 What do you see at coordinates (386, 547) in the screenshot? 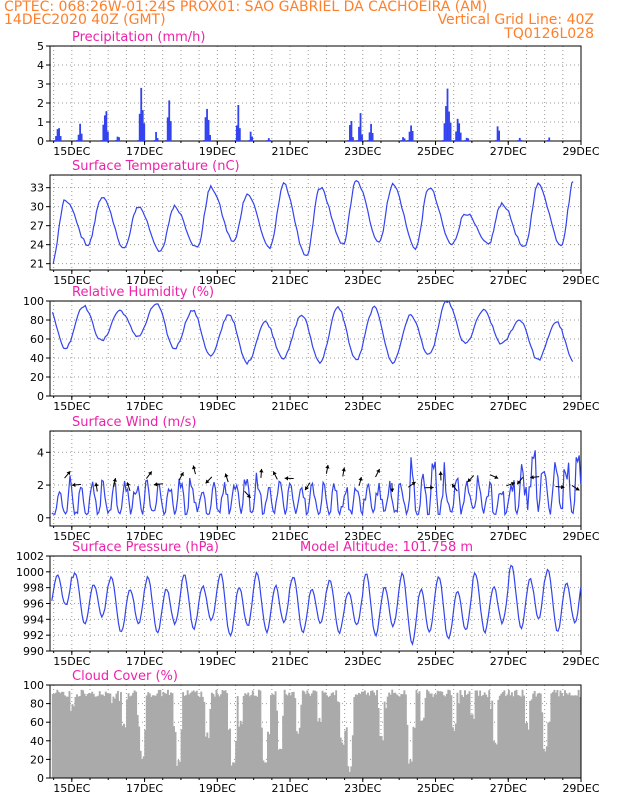
I see `panel-annotation: Model Altitude: 101.758 m` at bounding box center [386, 547].